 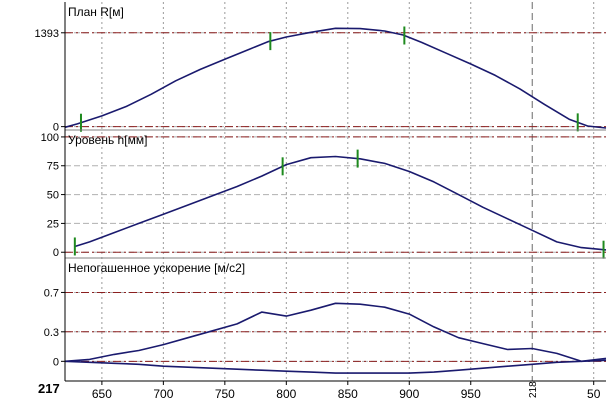 I want to click on x-tick-label: 750, so click(x=225, y=394).